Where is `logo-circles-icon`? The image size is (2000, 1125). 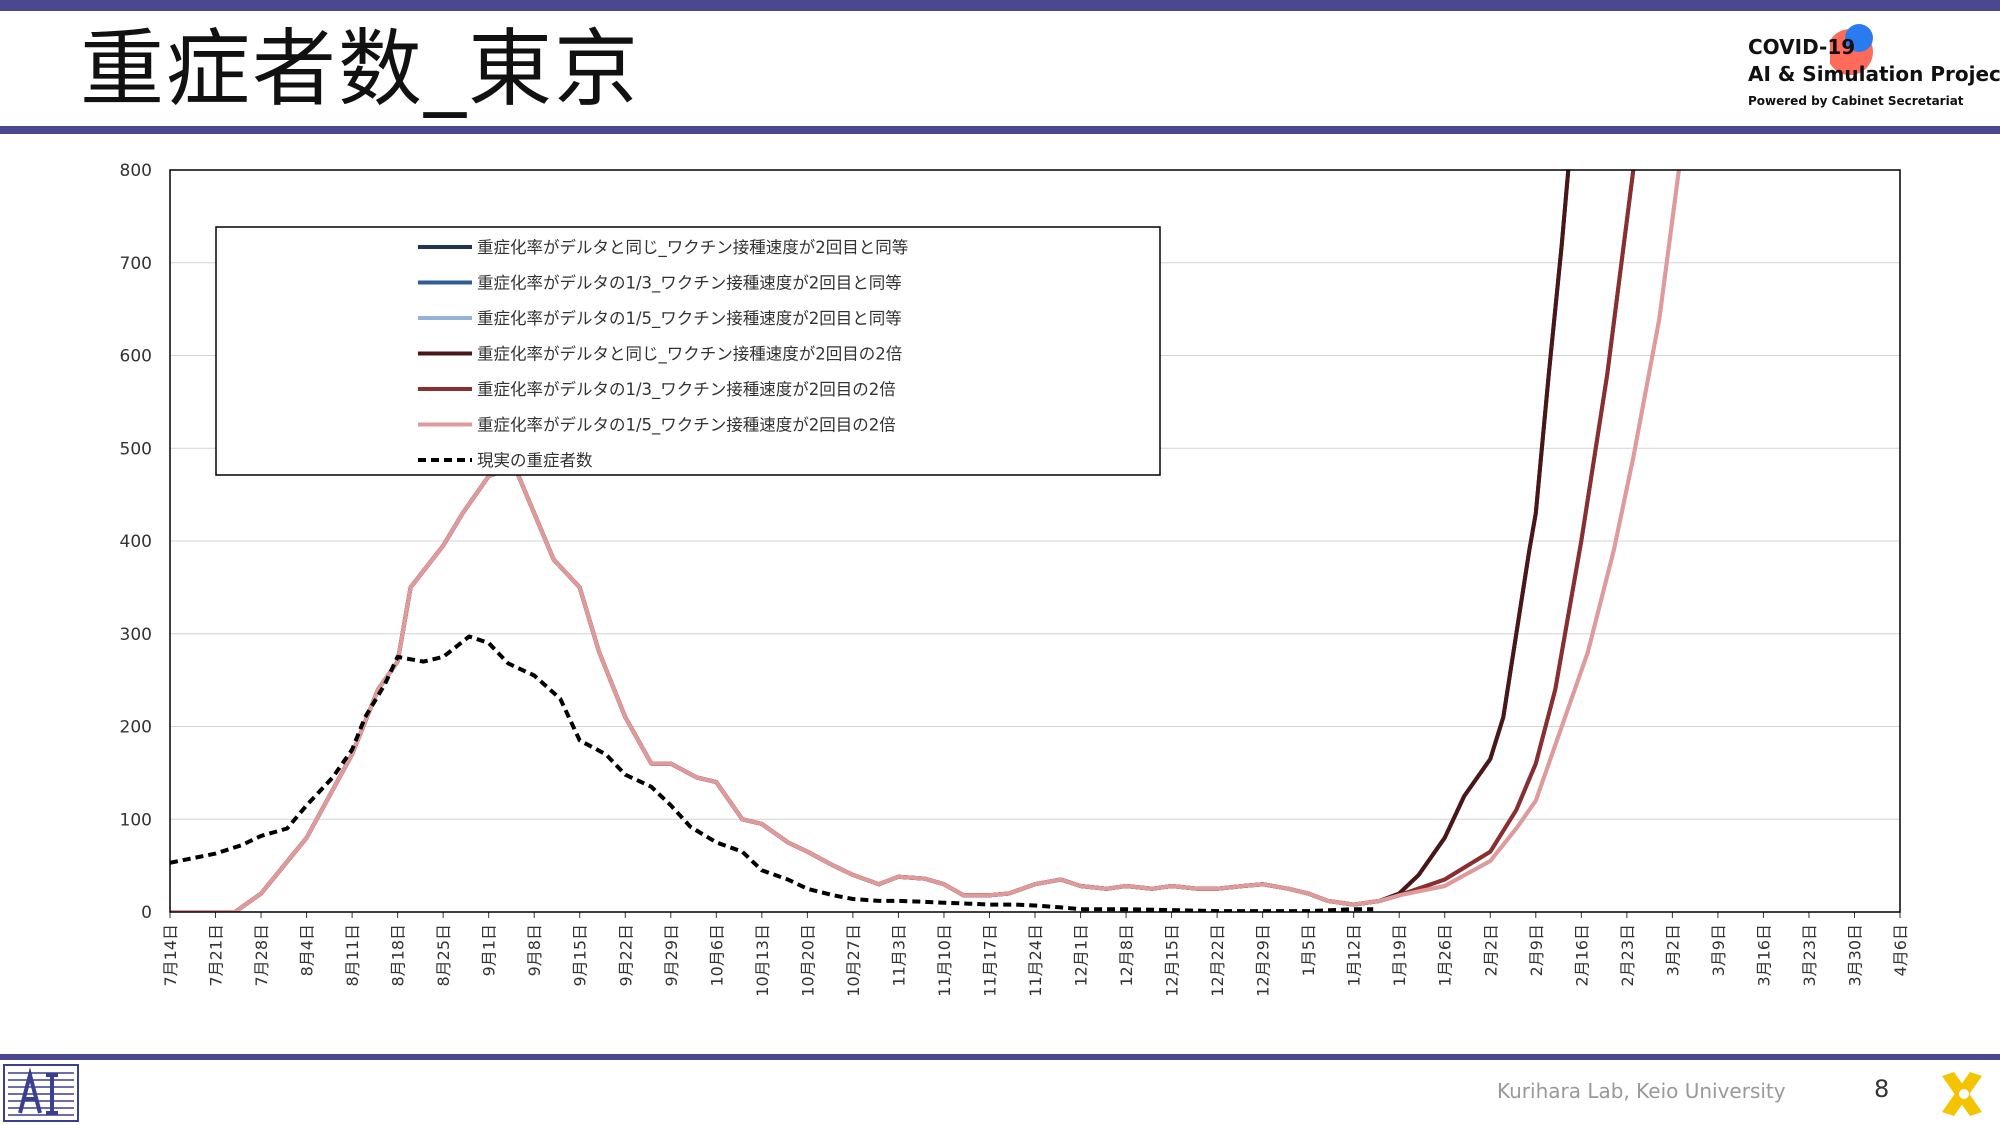 logo-circles-icon is located at coordinates (1851, 49).